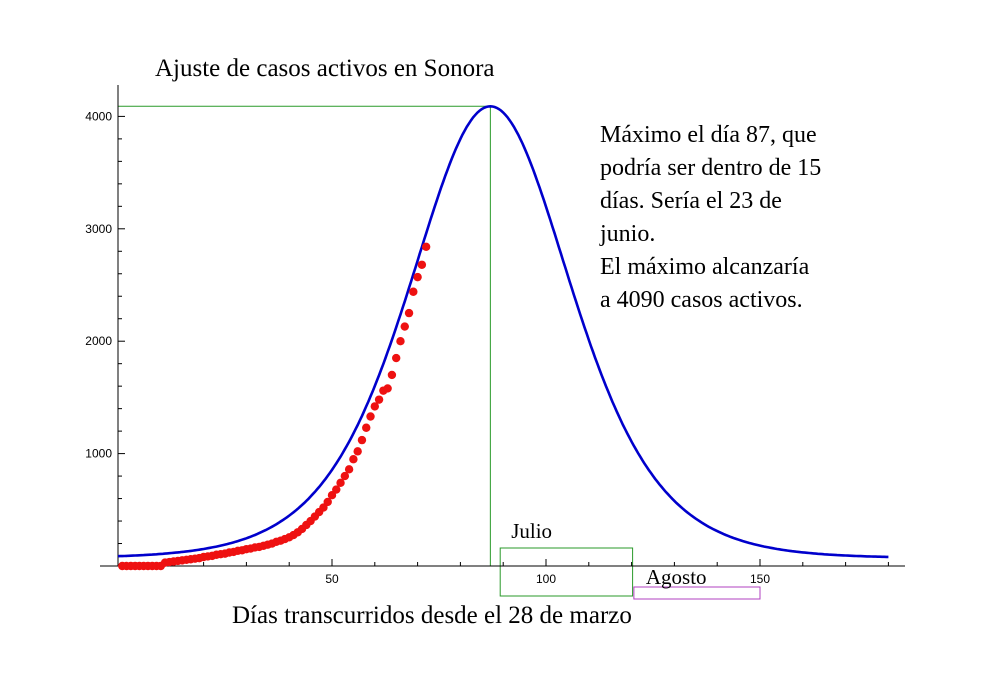  Describe the element at coordinates (98, 341) in the screenshot. I see `y-tick-label: 2000` at that location.